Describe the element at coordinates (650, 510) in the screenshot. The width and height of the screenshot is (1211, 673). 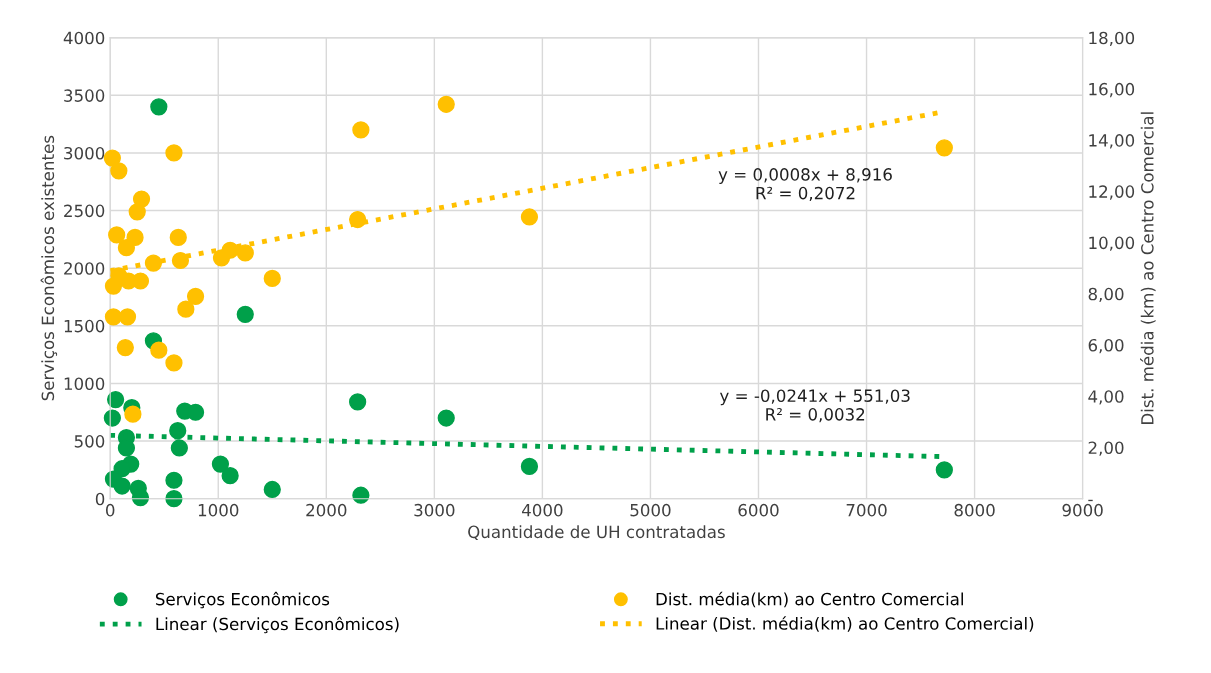
I see `x-tick-label: 5000` at that location.